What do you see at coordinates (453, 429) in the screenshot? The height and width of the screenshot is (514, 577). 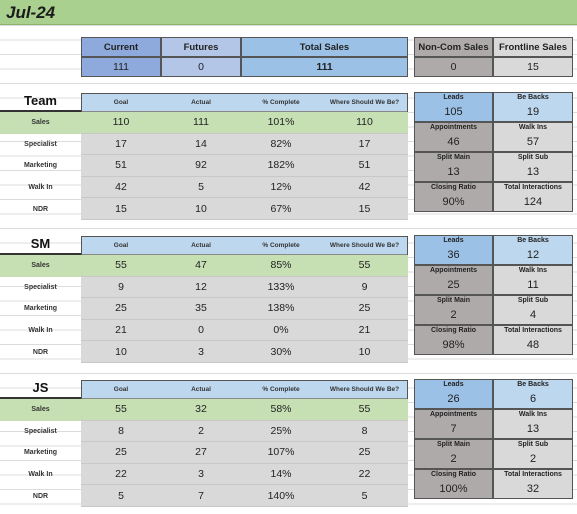 I see `stat-value-appointments: 7` at bounding box center [453, 429].